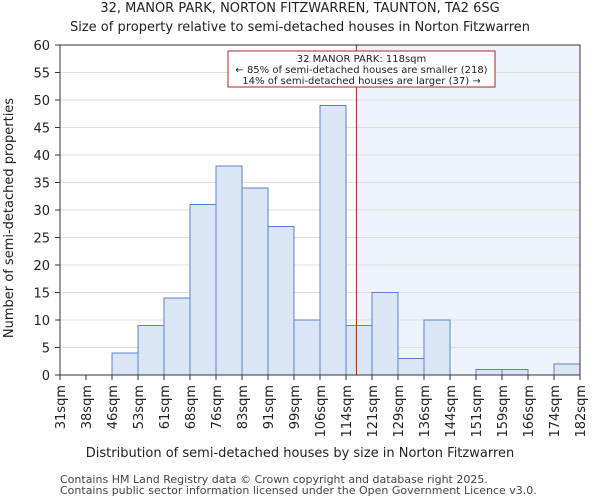  What do you see at coordinates (46, 376) in the screenshot?
I see `y-tick-label: 0` at bounding box center [46, 376].